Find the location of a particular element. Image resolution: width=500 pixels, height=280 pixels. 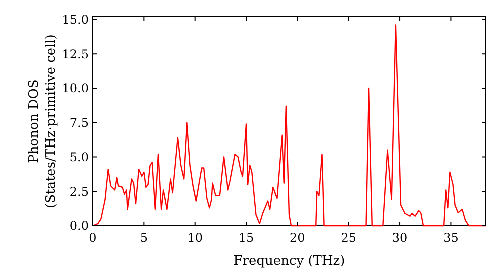

y-tick-label: 7.5 is located at coordinates (79, 123).